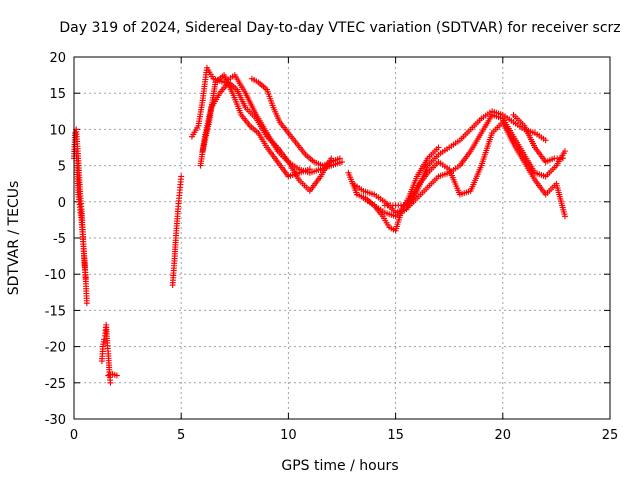 The image size is (640, 480). I want to click on y-tick-label: -5, so click(59, 239).